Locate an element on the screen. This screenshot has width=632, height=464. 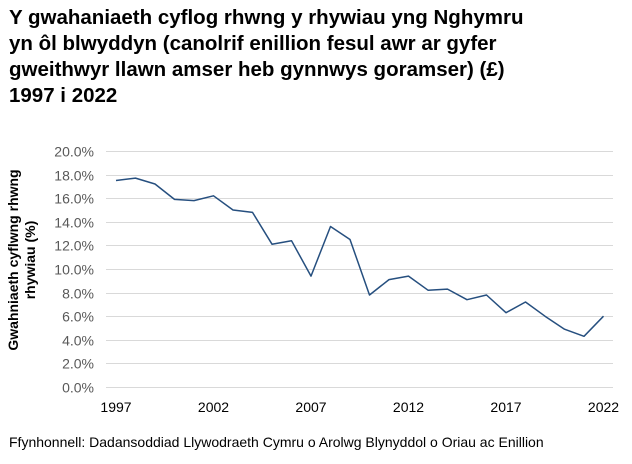
x-axis-ticks: 1997 2002 2007 2012 2017 2022 is located at coordinates (359, 407).